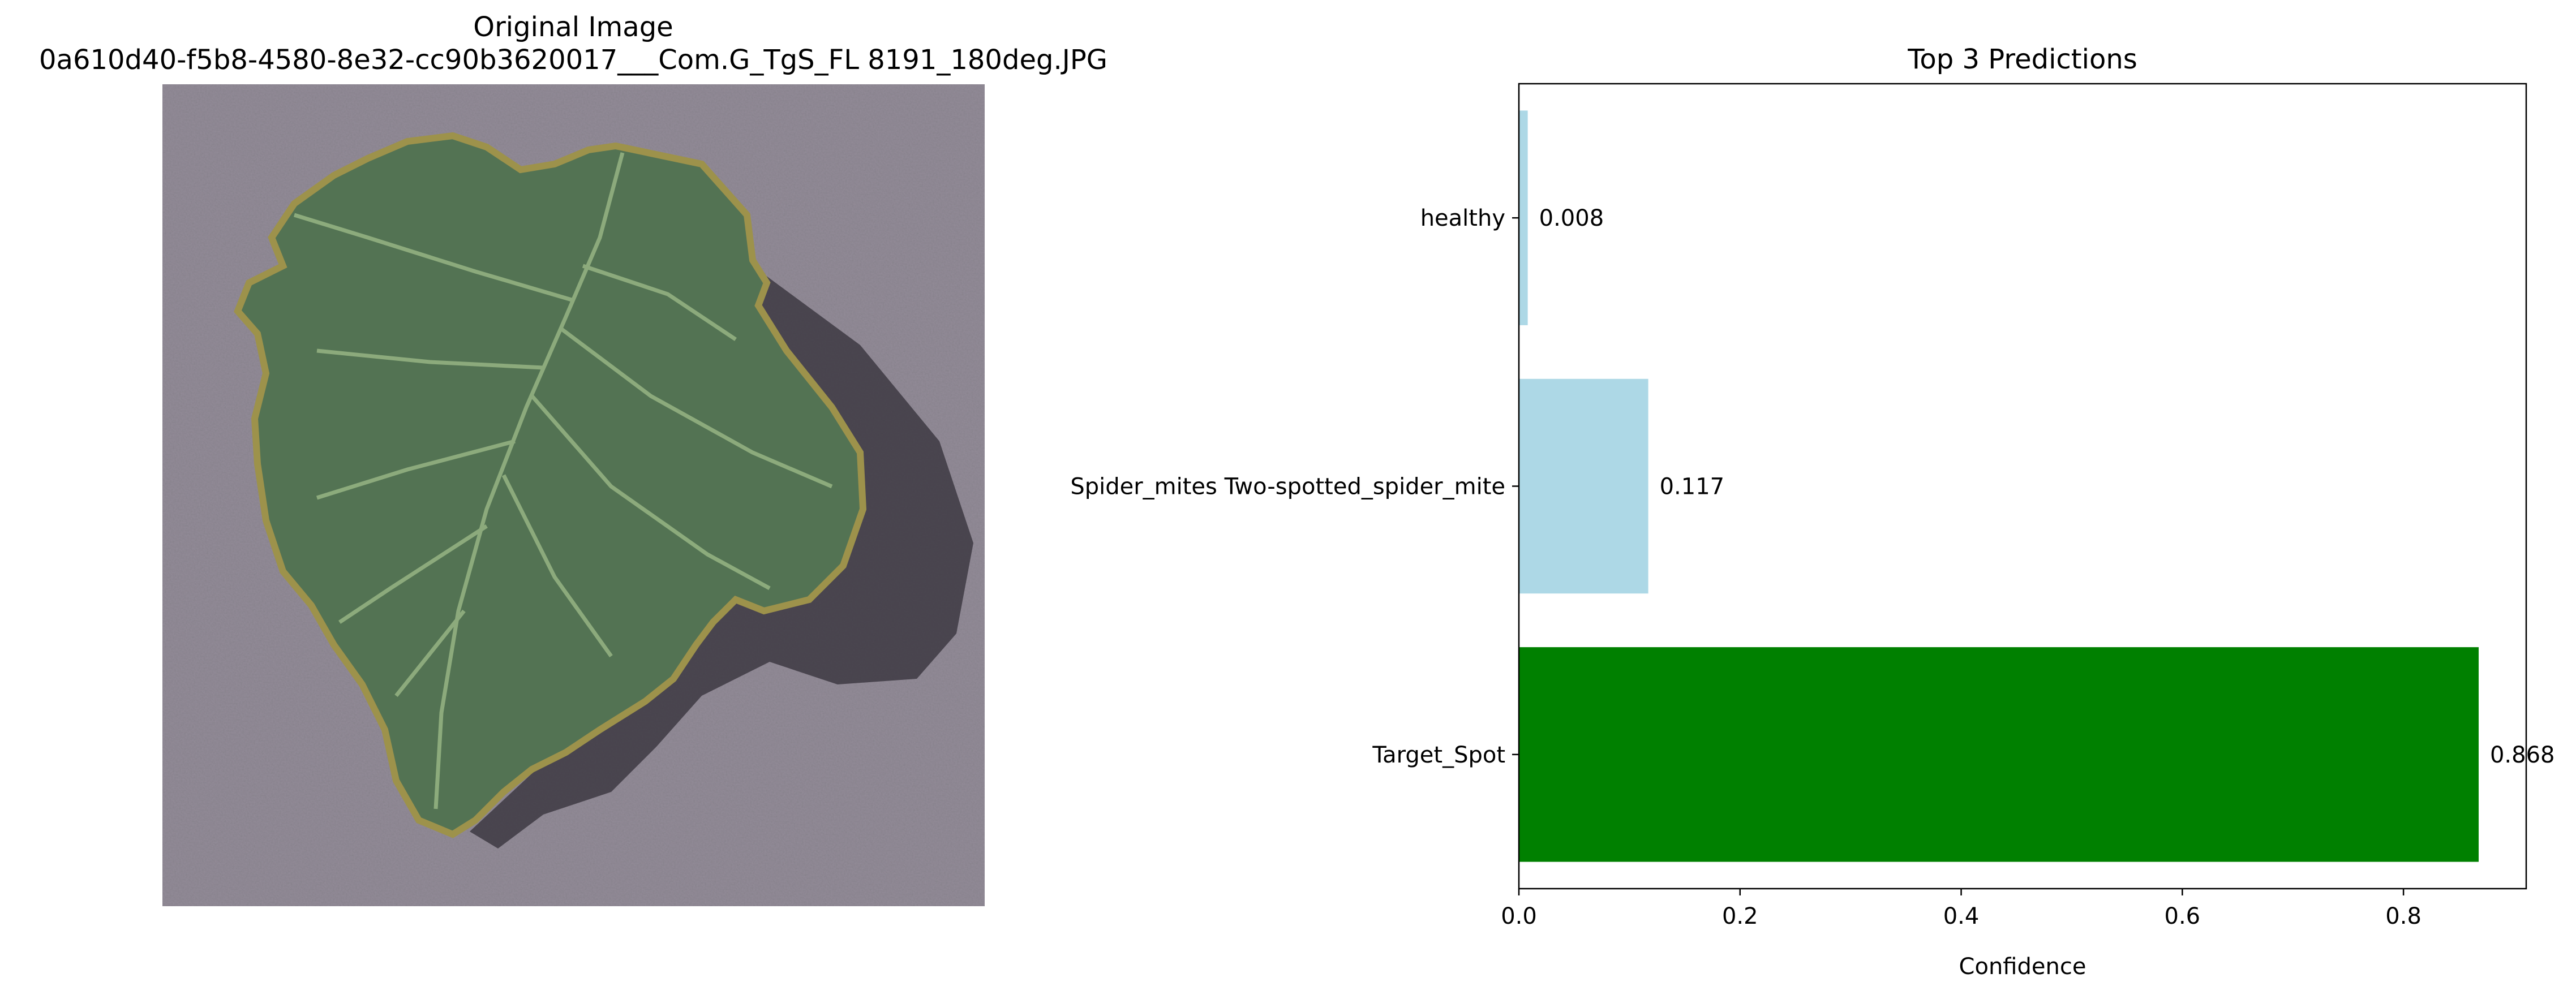 This screenshot has width=2576, height=995. What do you see at coordinates (2183, 916) in the screenshot?
I see `x-tick-label: 0.6` at bounding box center [2183, 916].